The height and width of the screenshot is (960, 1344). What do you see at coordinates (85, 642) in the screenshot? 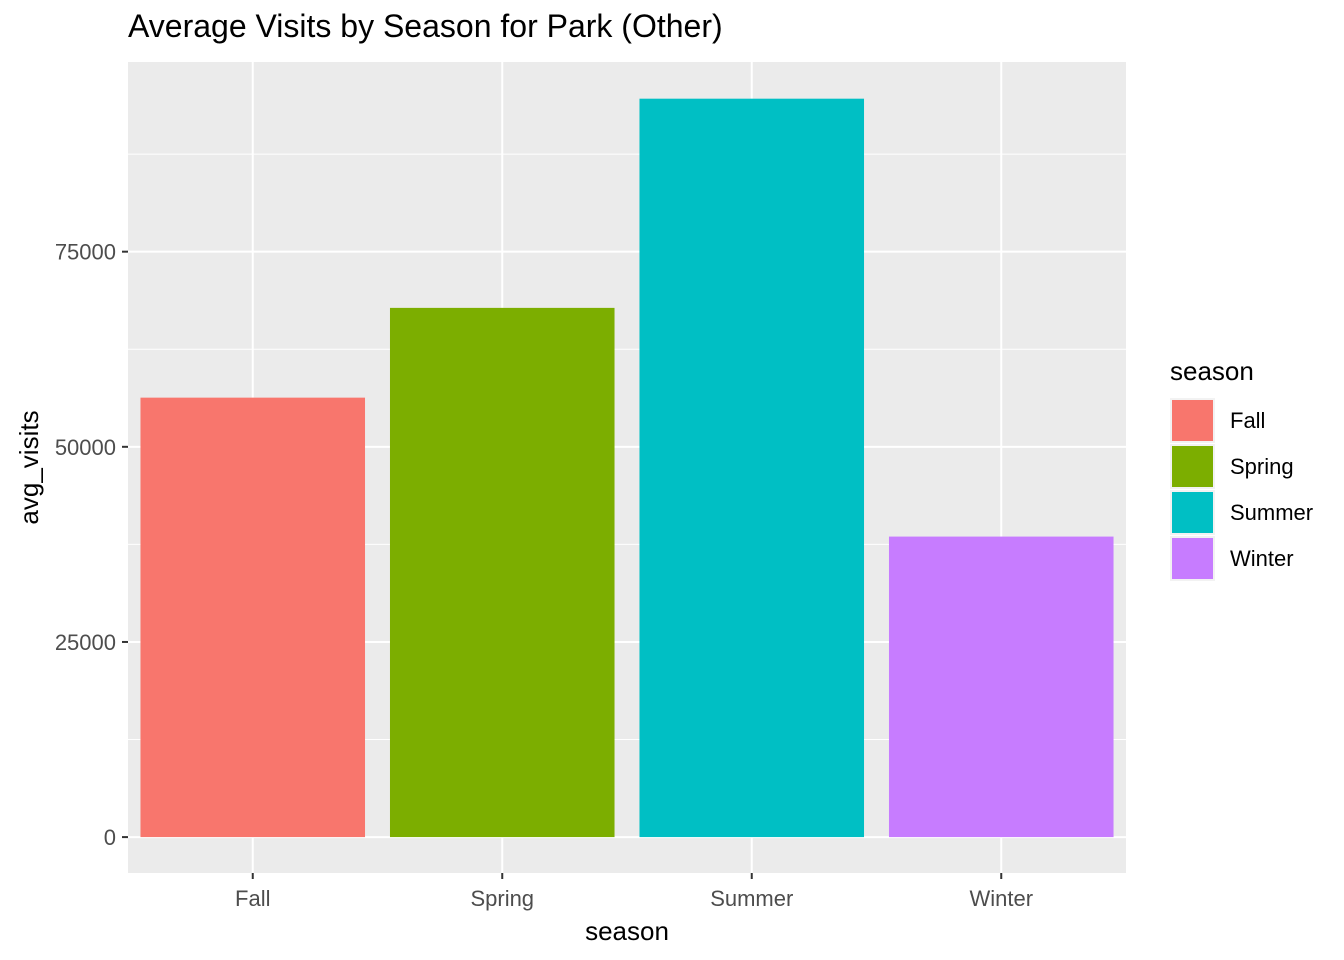
I see `y-tick-label: 25000` at bounding box center [85, 642].